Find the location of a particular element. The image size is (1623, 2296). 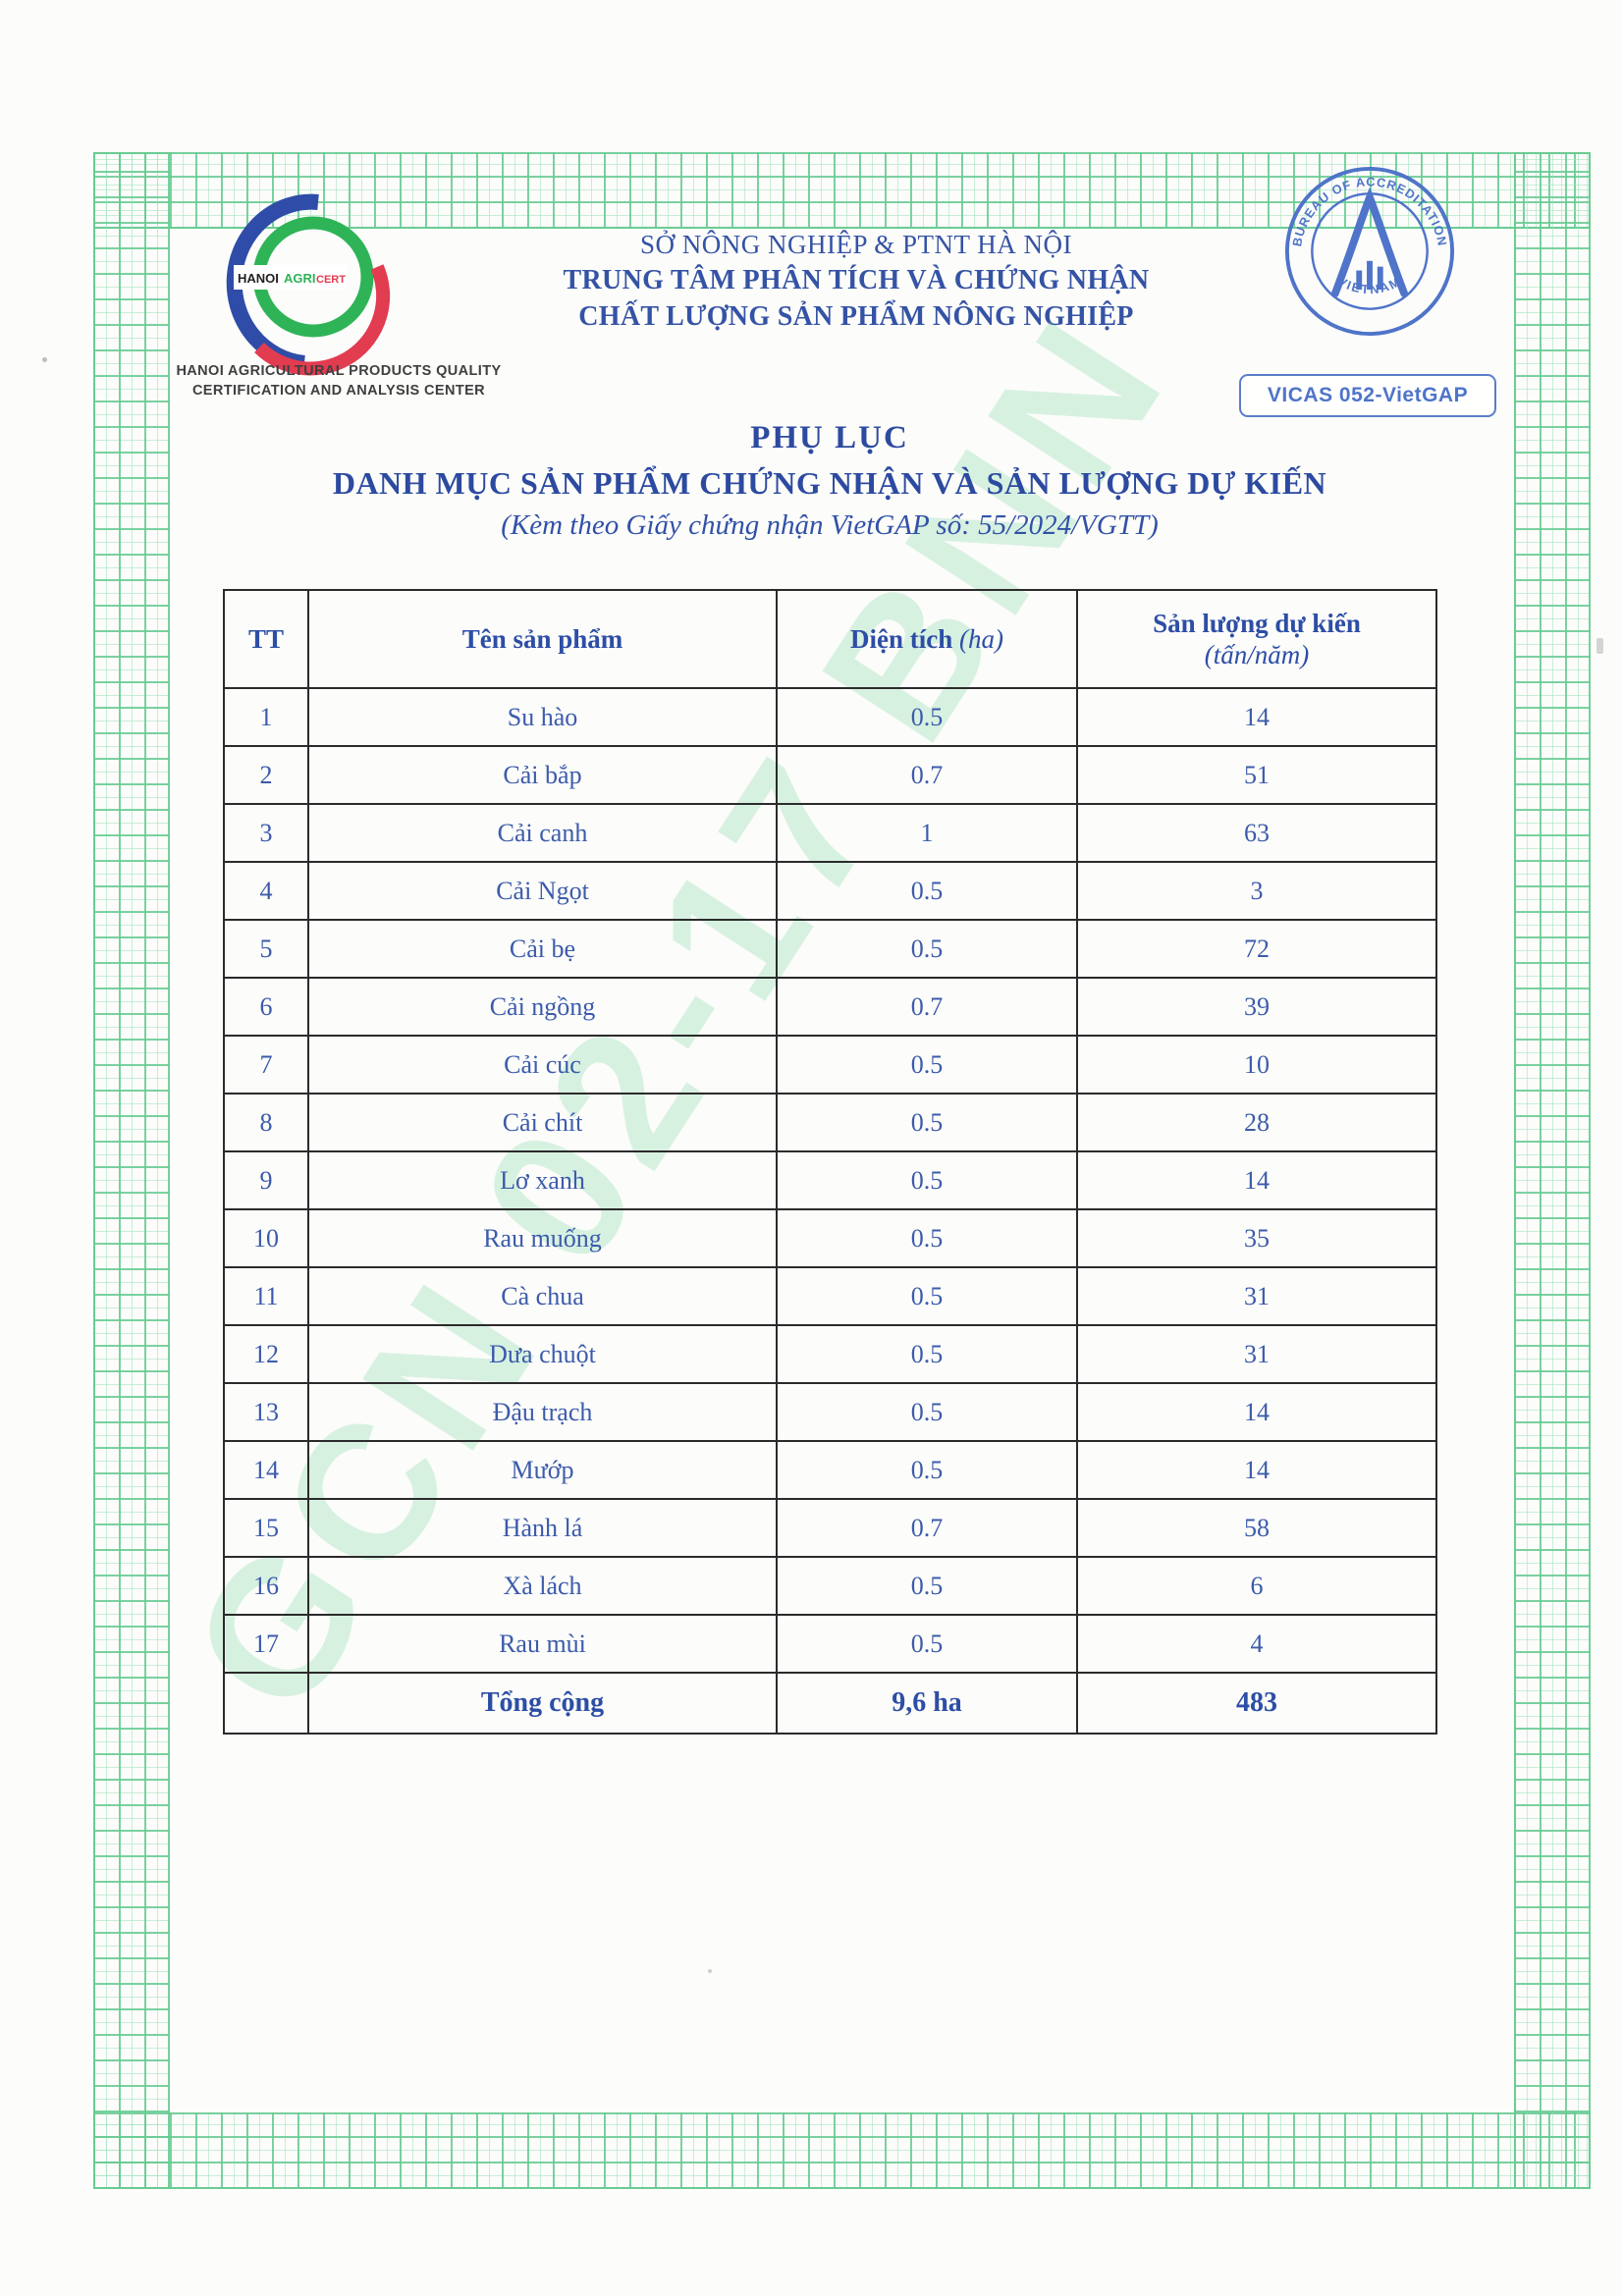

table-row: 6 Cải ngồng 0.7 39 is located at coordinates (830, 1007).